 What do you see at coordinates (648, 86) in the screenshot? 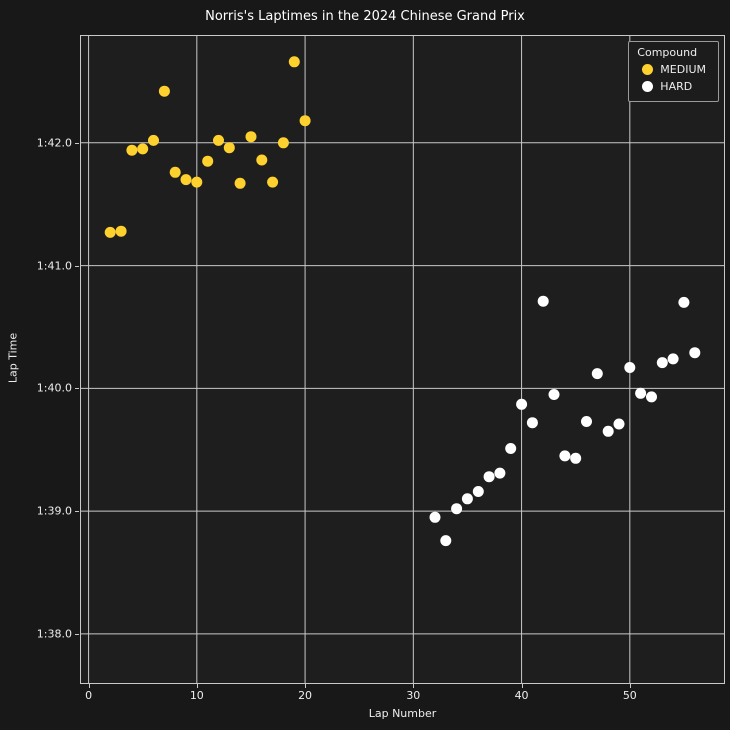
I see `hard-compound-swatch-icon` at bounding box center [648, 86].